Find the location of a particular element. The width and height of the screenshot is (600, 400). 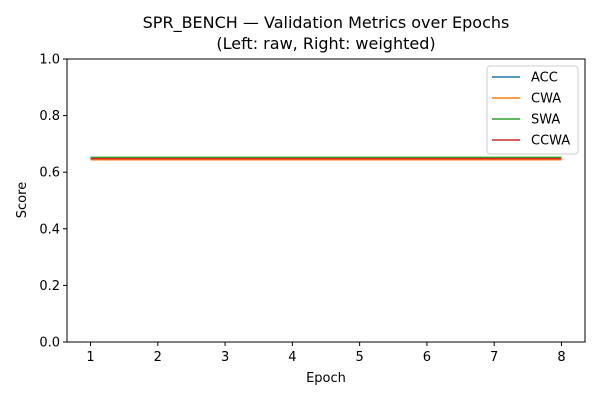

legend: ACC CWA SWA CCWA is located at coordinates (532, 110).